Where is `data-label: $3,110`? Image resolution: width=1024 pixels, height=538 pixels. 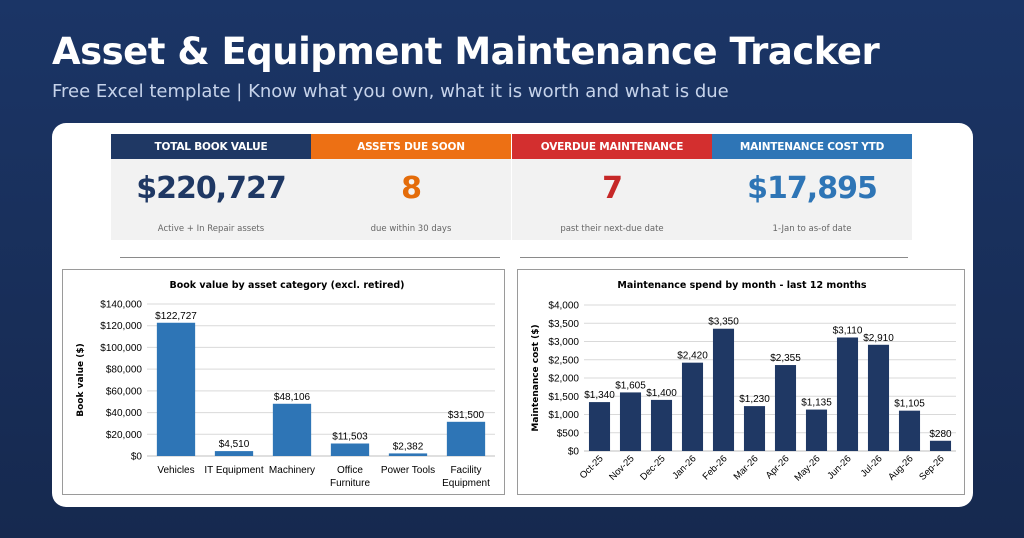 data-label: $3,110 is located at coordinates (848, 330).